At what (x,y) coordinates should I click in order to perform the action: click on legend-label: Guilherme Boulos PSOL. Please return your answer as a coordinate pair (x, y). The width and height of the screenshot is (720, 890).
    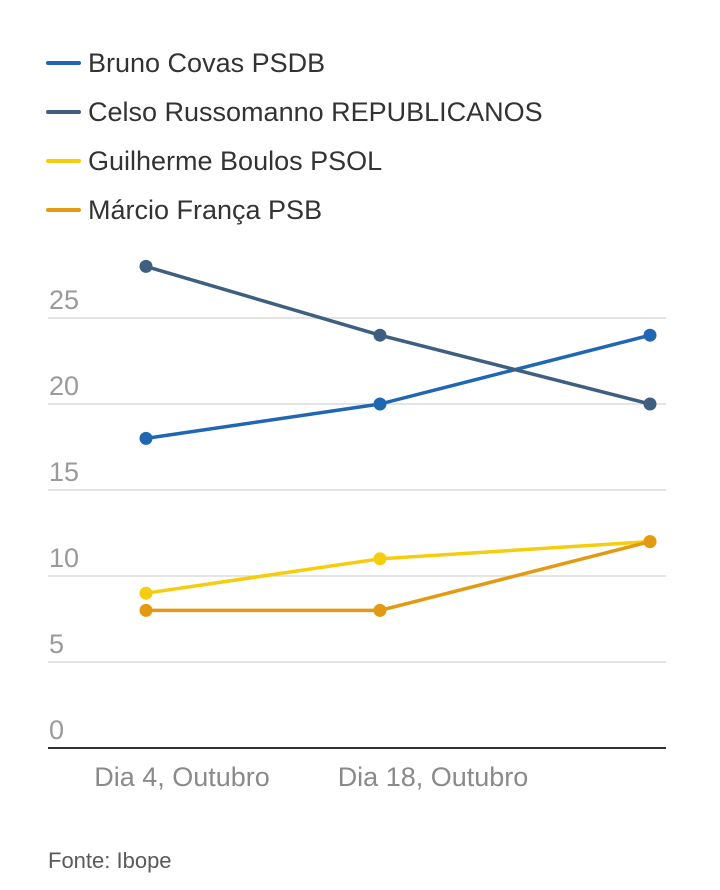
    Looking at the image, I should click on (235, 161).